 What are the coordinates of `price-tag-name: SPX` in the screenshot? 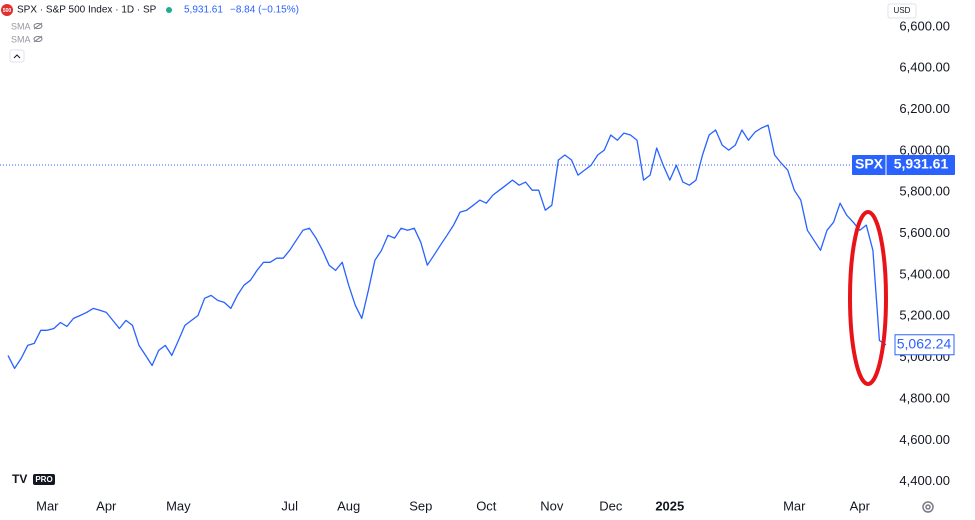 It's located at (869, 164).